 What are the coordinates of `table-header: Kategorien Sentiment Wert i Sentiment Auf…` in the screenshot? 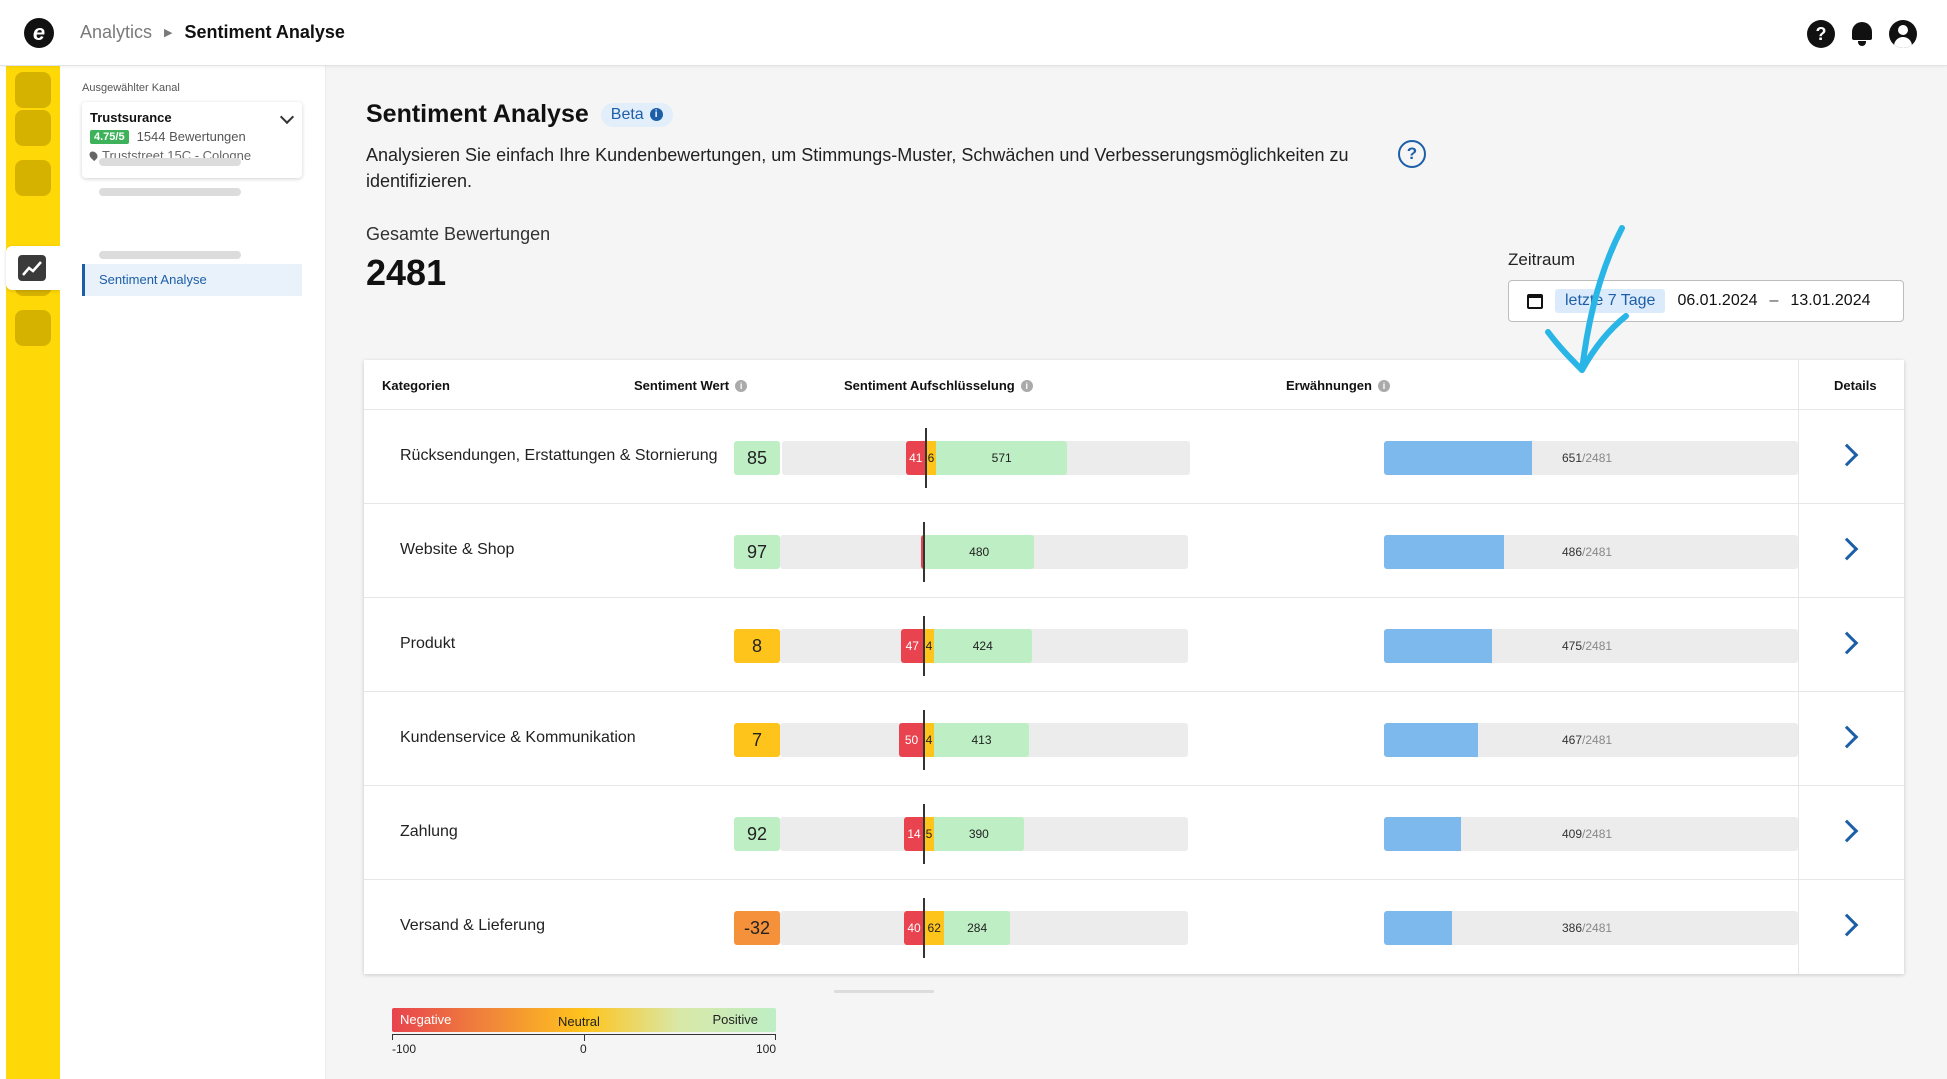 It's located at (1134, 385).